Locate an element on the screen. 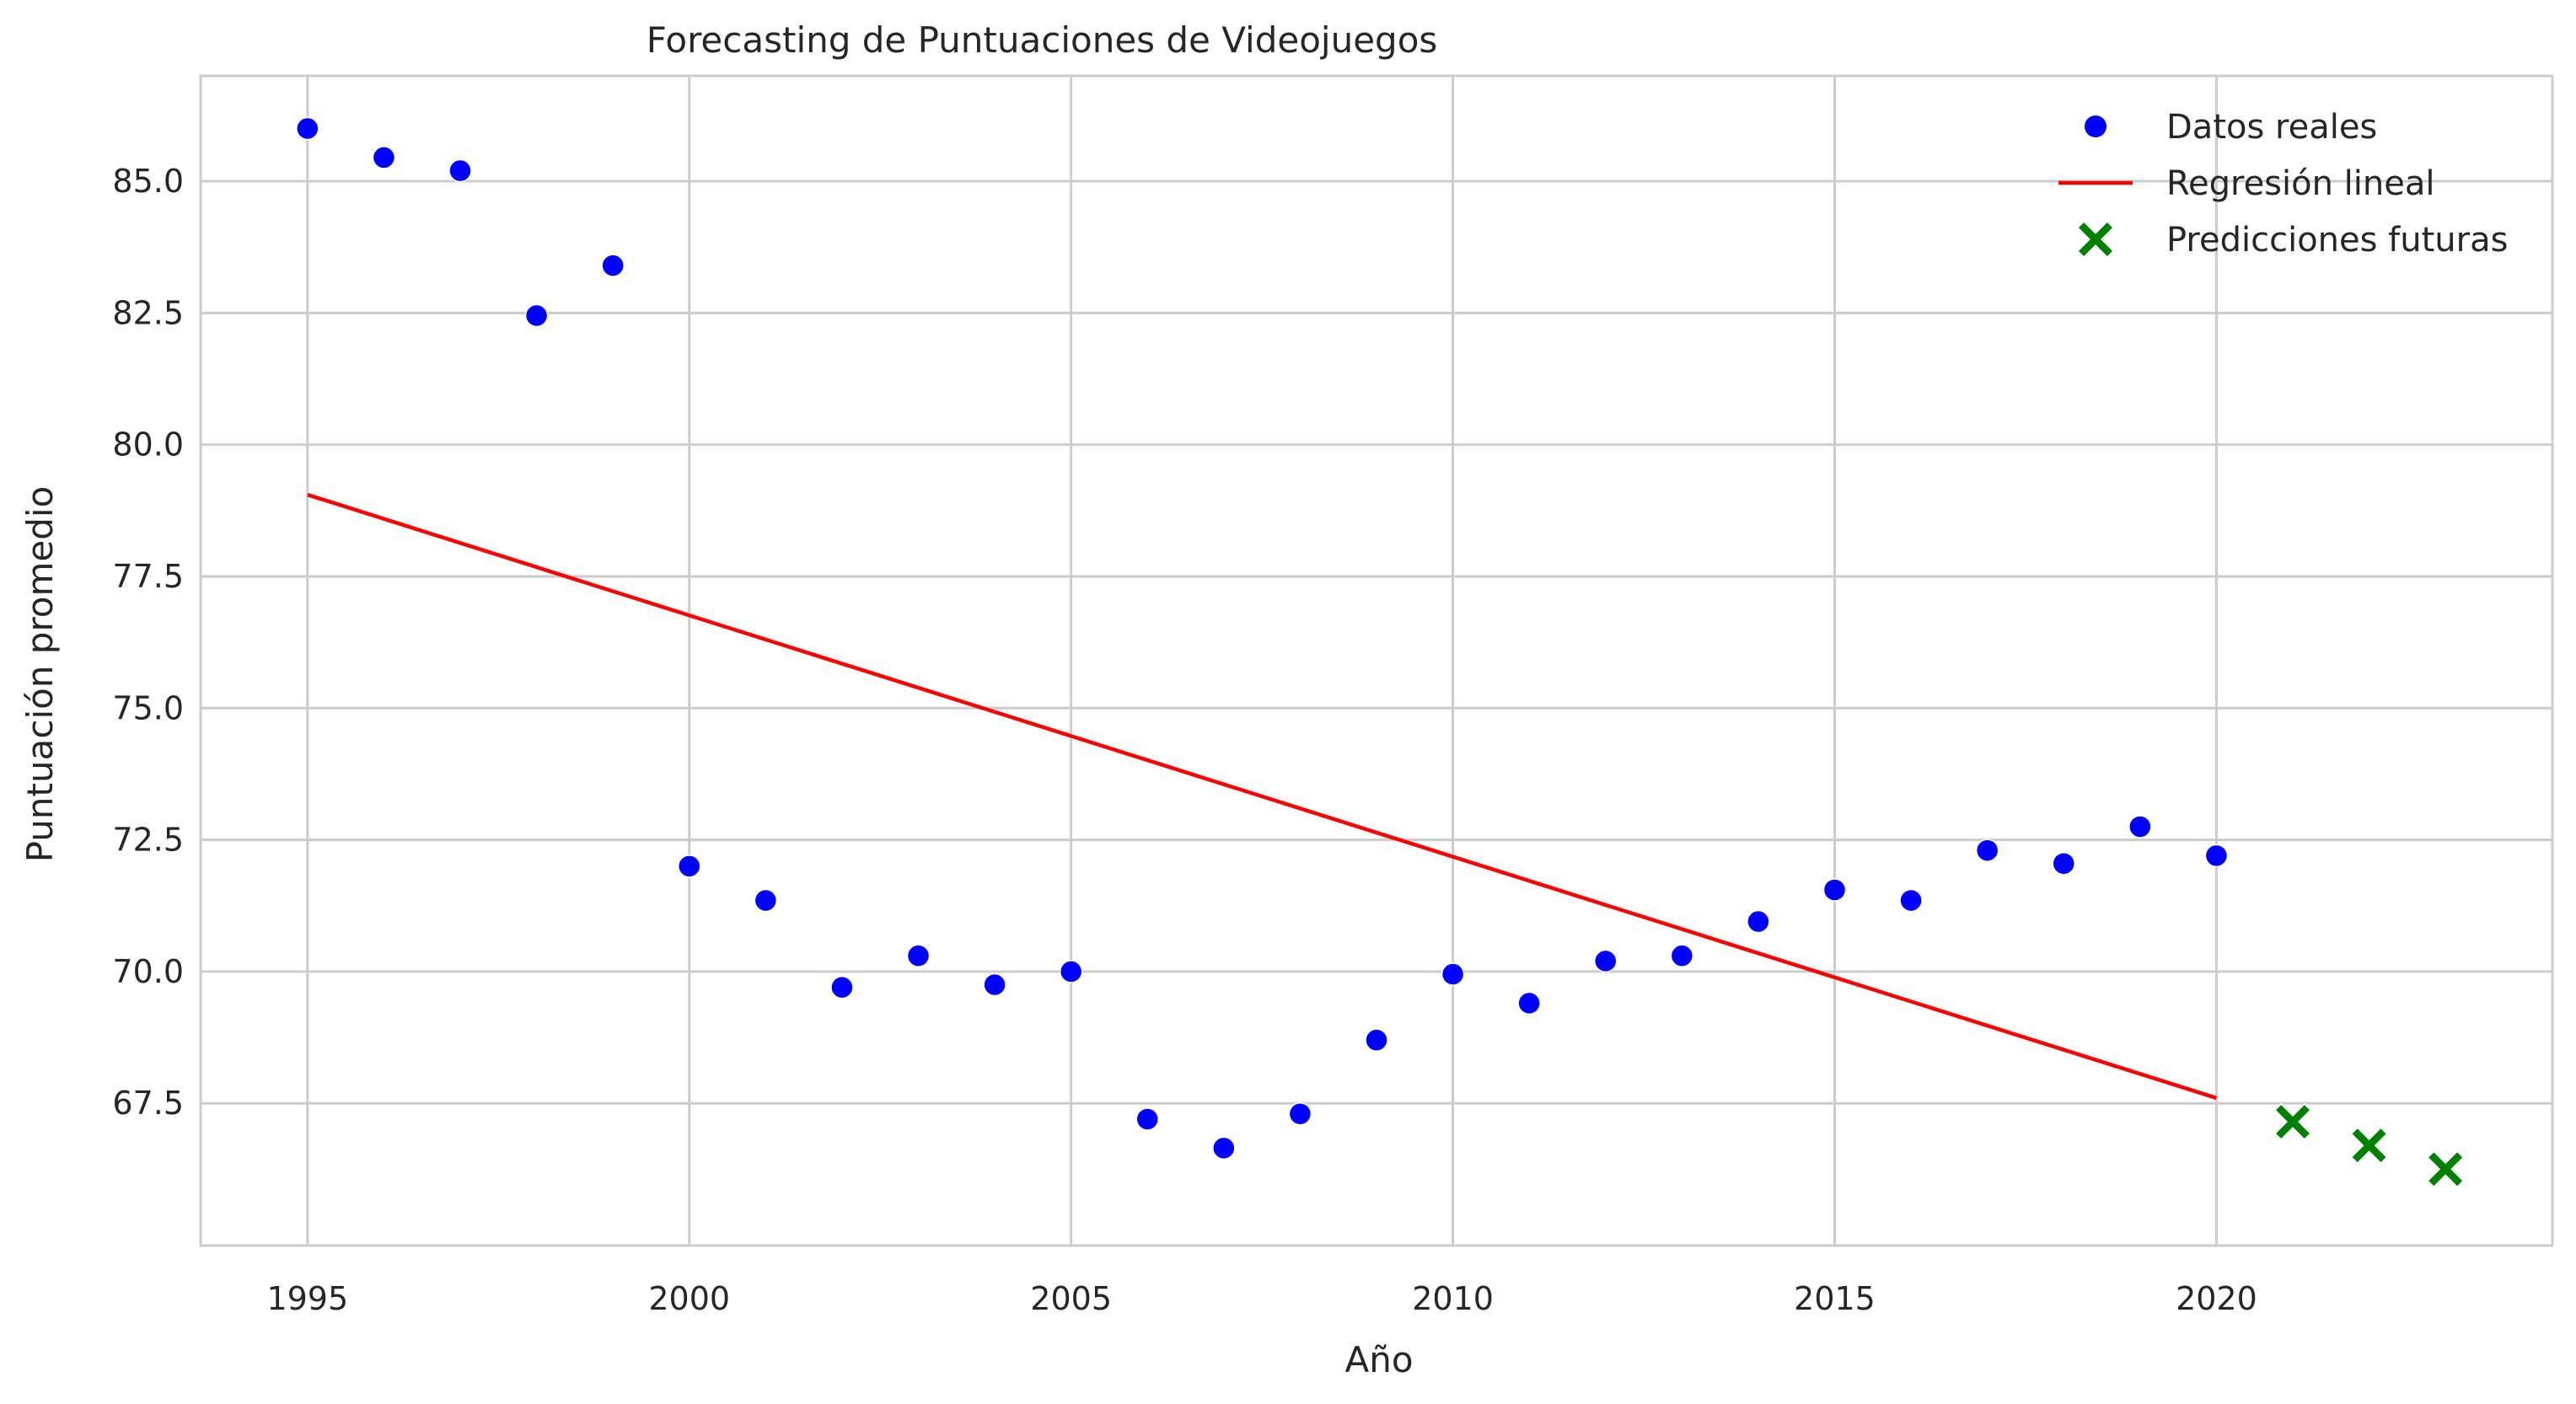  y-tick-label: 85.0 is located at coordinates (148, 181).